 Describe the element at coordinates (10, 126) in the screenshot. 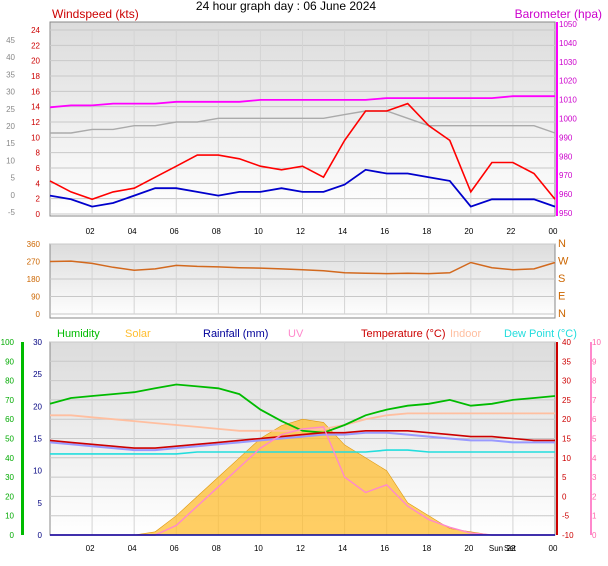

I see `outer-ticks: 45 40 35 30 25 20 15 10 5 0 -5` at that location.